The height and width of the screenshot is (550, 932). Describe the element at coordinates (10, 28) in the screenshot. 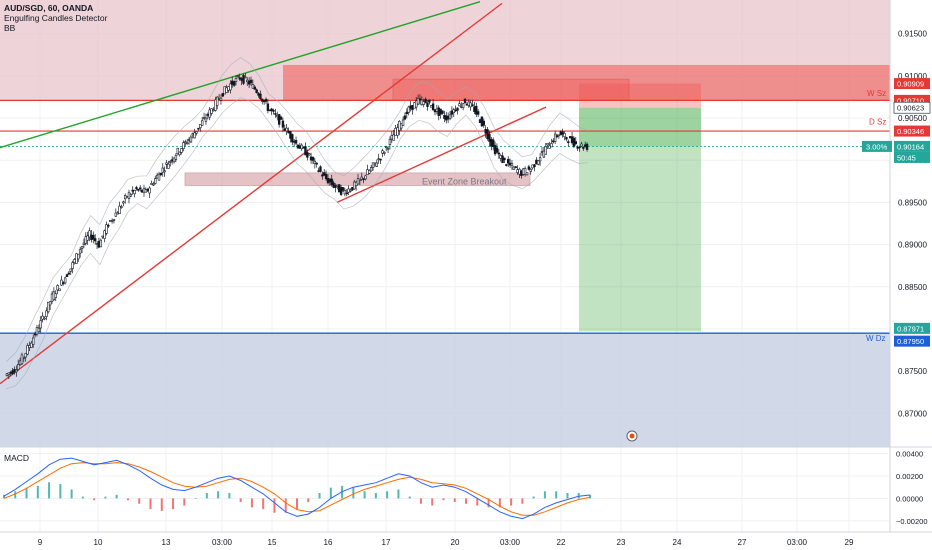

I see `indicator-bb-label: BB` at that location.